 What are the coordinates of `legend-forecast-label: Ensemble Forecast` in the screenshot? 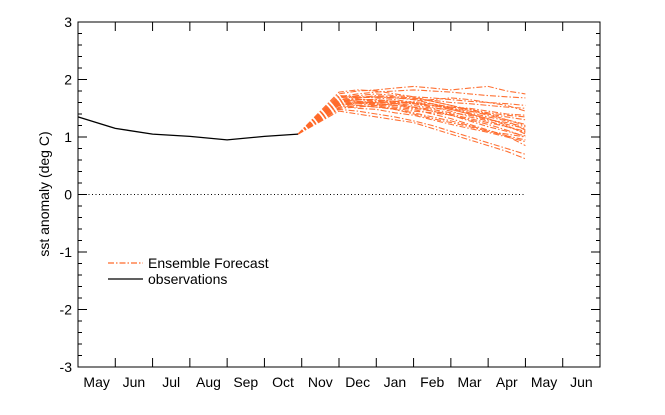 It's located at (208, 263).